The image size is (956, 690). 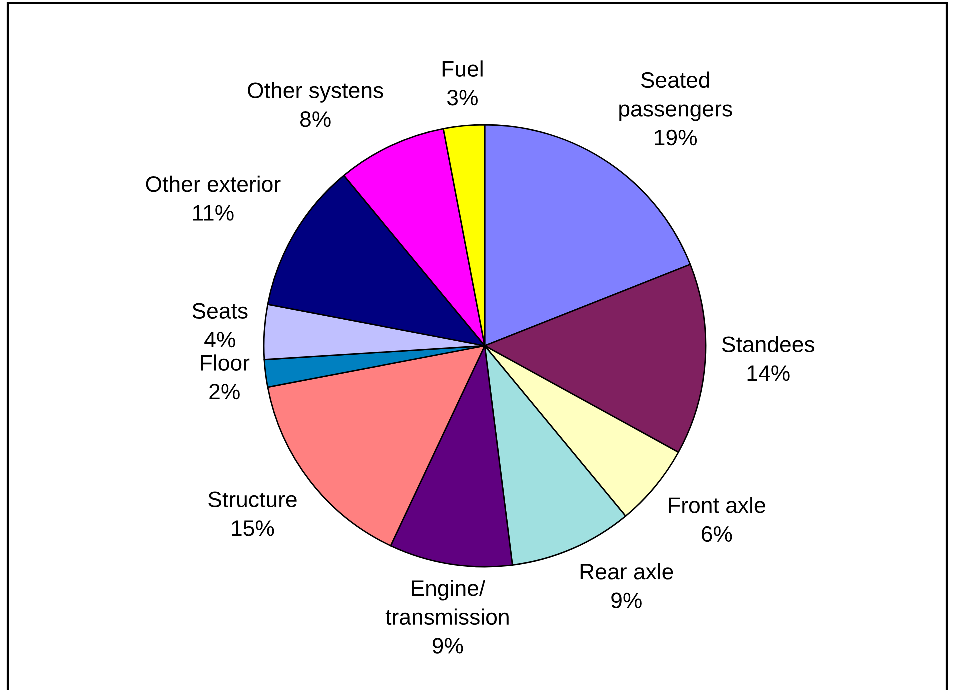 I want to click on data-label: 3%, so click(x=462, y=98).